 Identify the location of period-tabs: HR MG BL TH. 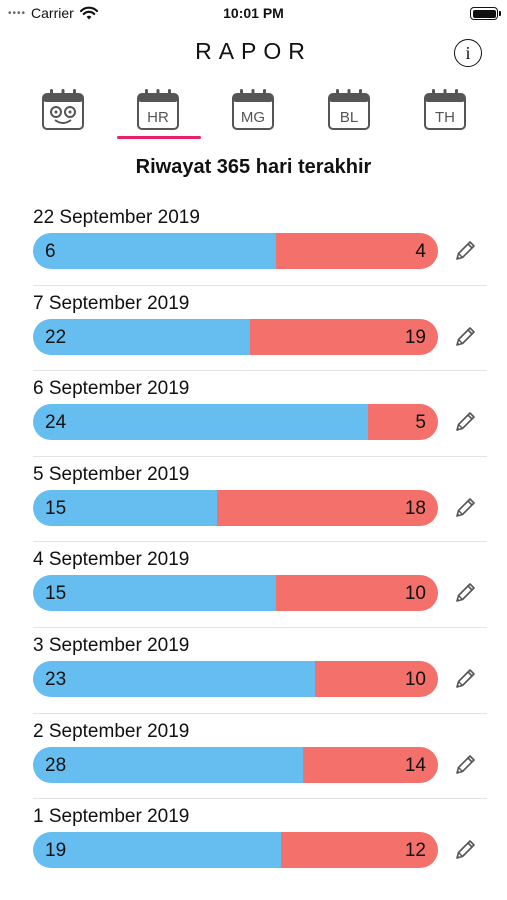
(253, 114).